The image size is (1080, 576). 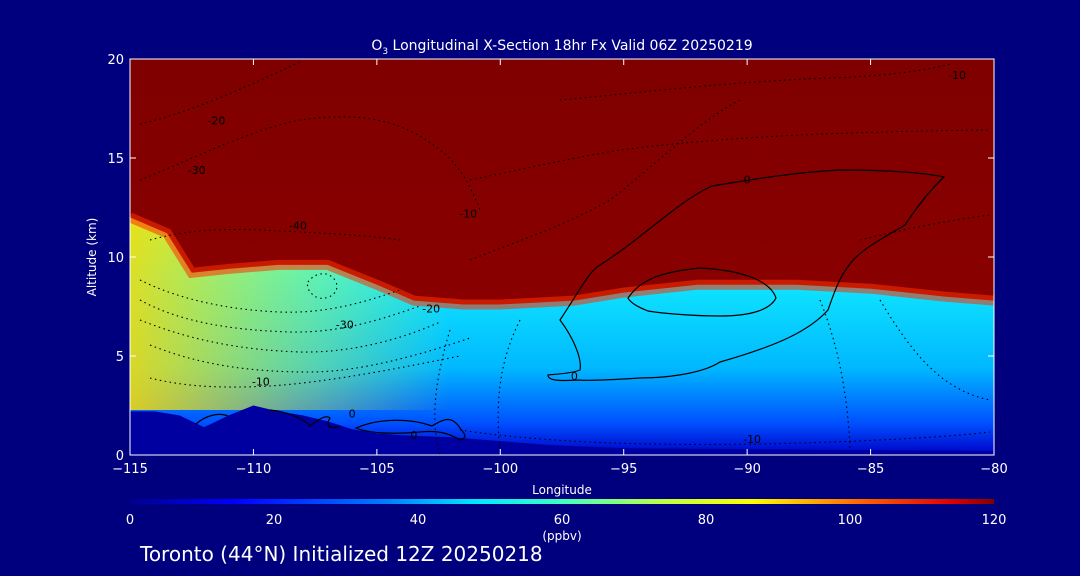 I want to click on colorbar-tick-label: 0, so click(x=130, y=520).